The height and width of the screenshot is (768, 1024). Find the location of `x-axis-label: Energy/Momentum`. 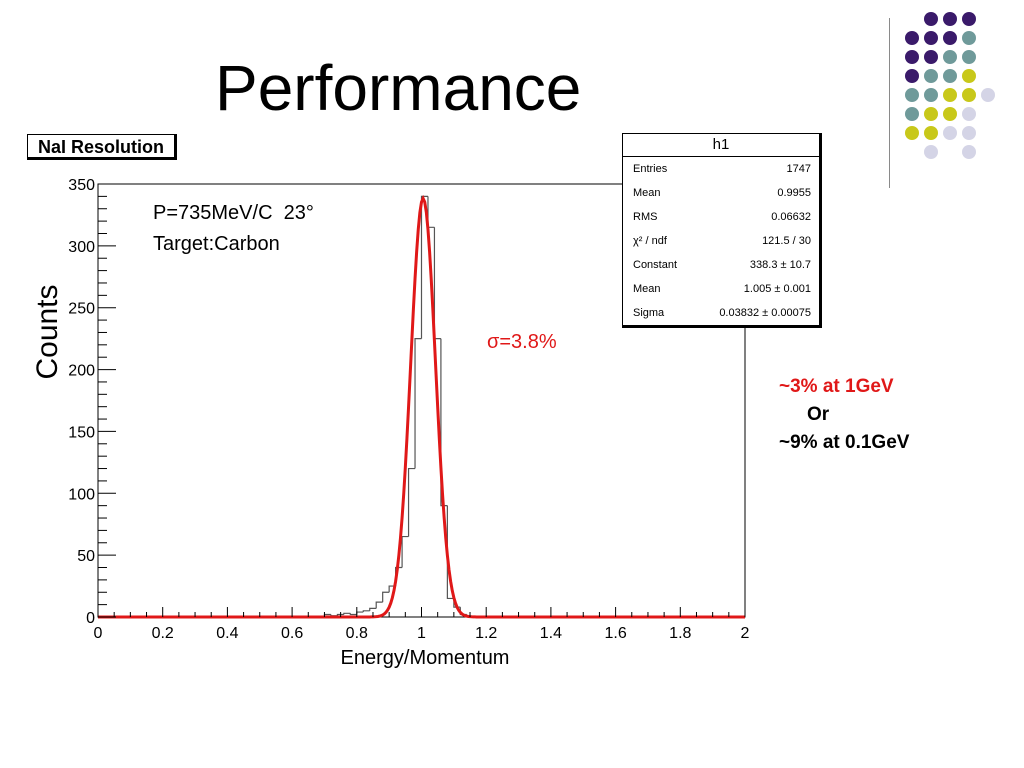

x-axis-label: Energy/Momentum is located at coordinates (425, 658).